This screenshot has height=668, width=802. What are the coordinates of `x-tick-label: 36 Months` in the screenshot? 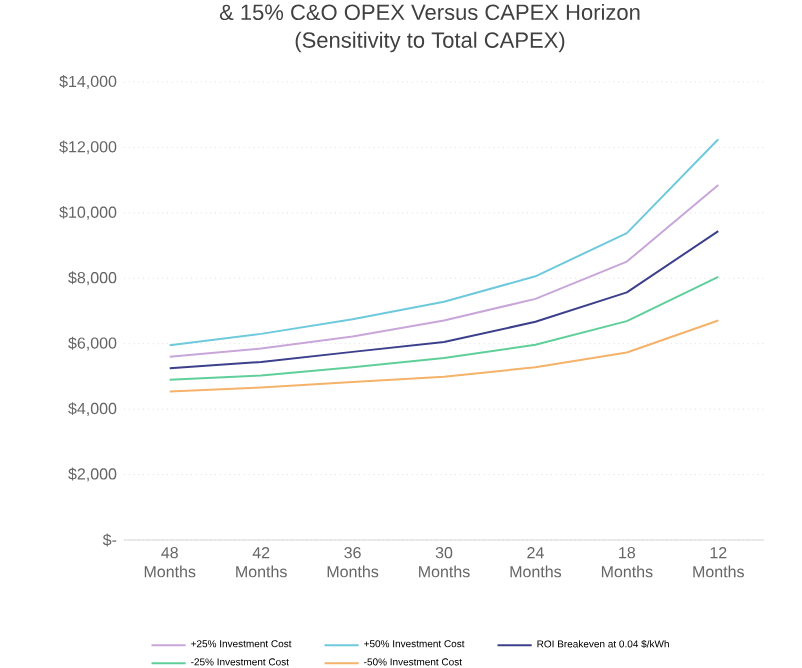 It's located at (353, 562).